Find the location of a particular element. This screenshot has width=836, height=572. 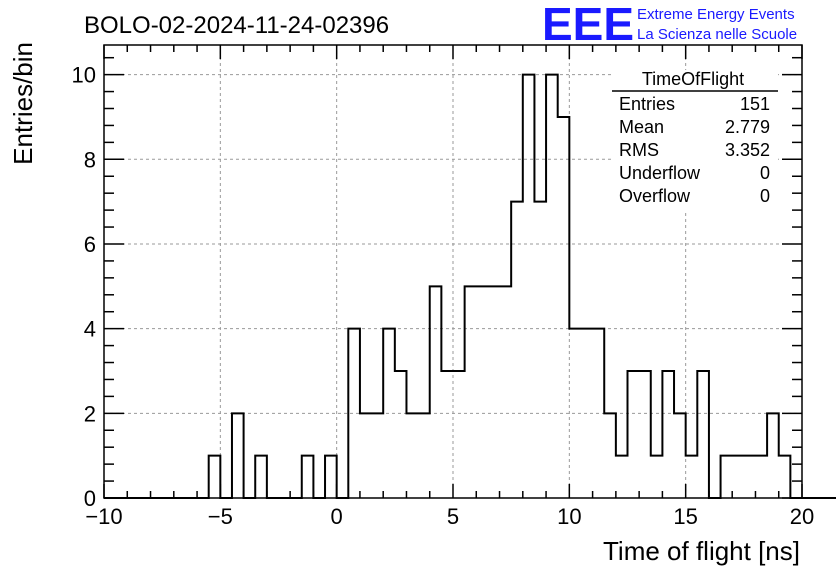

stats-row-label: Entries is located at coordinates (647, 104).